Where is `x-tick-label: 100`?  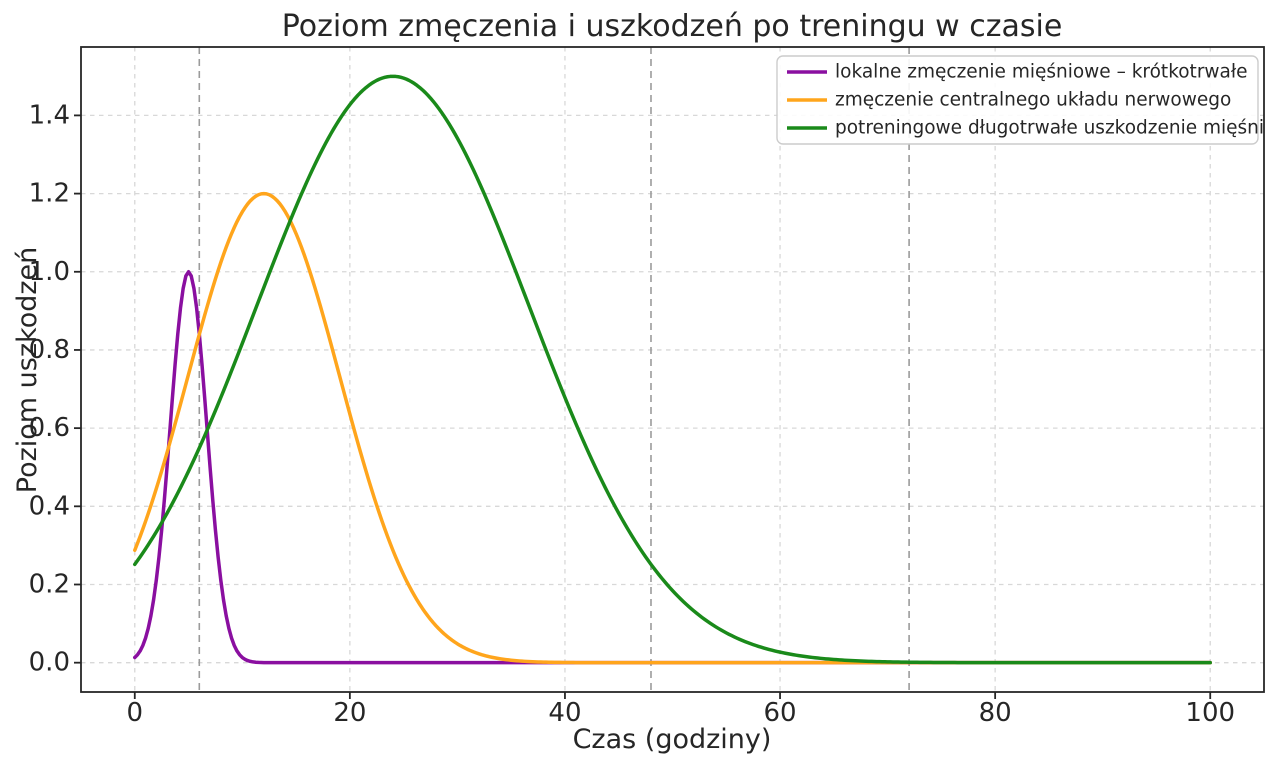 x-tick-label: 100 is located at coordinates (1210, 713).